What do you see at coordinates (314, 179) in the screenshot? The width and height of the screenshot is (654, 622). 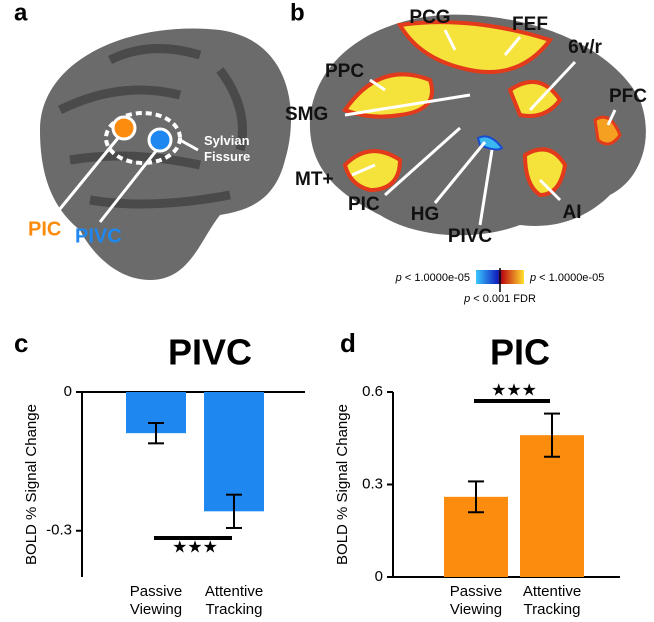 I see `region-label: MT+` at bounding box center [314, 179].